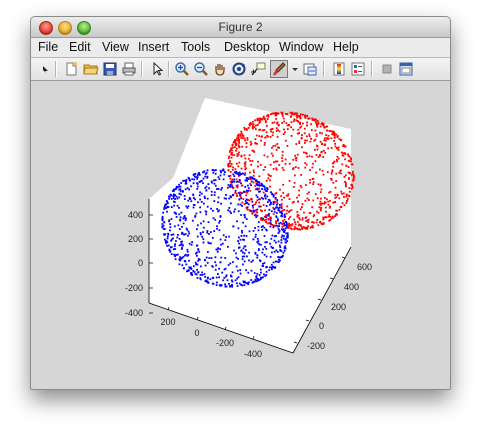  What do you see at coordinates (292, 69) in the screenshot?
I see `brush-dropdown-icon` at bounding box center [292, 69].